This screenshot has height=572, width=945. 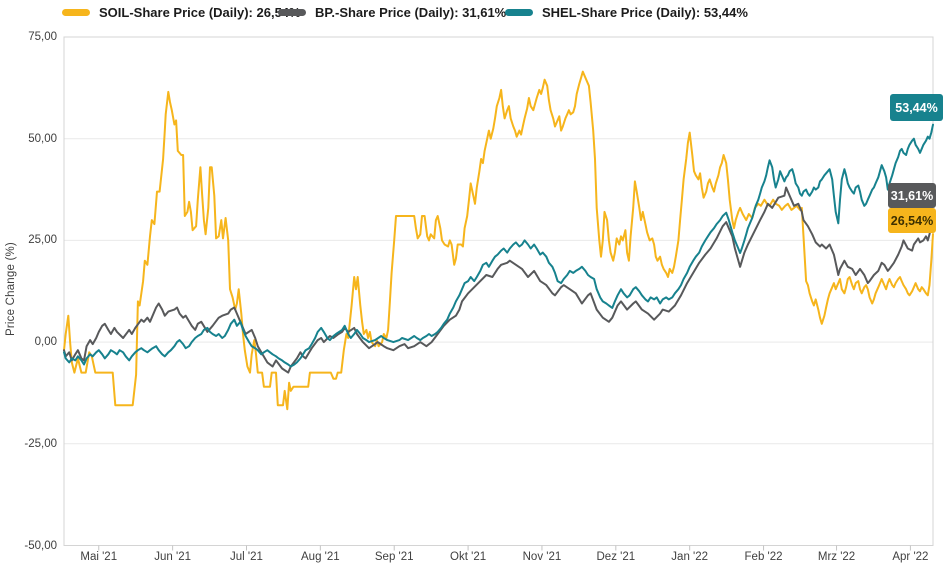 I want to click on x-tick-label: Jun '21, so click(x=172, y=557).